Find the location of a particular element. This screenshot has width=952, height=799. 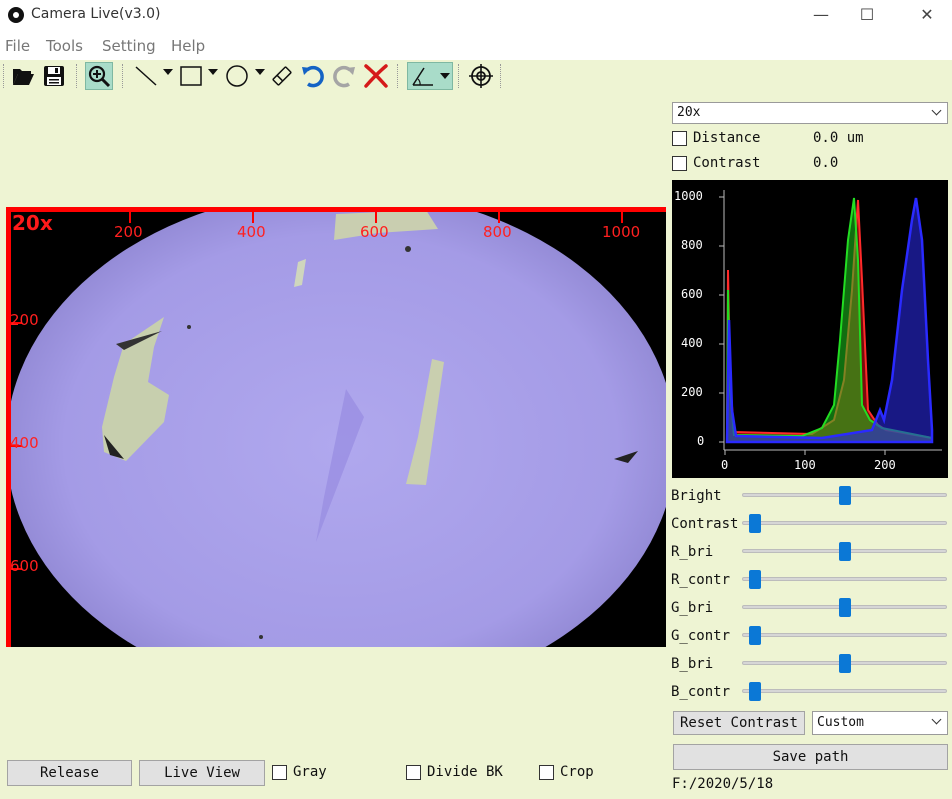

gray-checkbox is located at coordinates (279, 772).